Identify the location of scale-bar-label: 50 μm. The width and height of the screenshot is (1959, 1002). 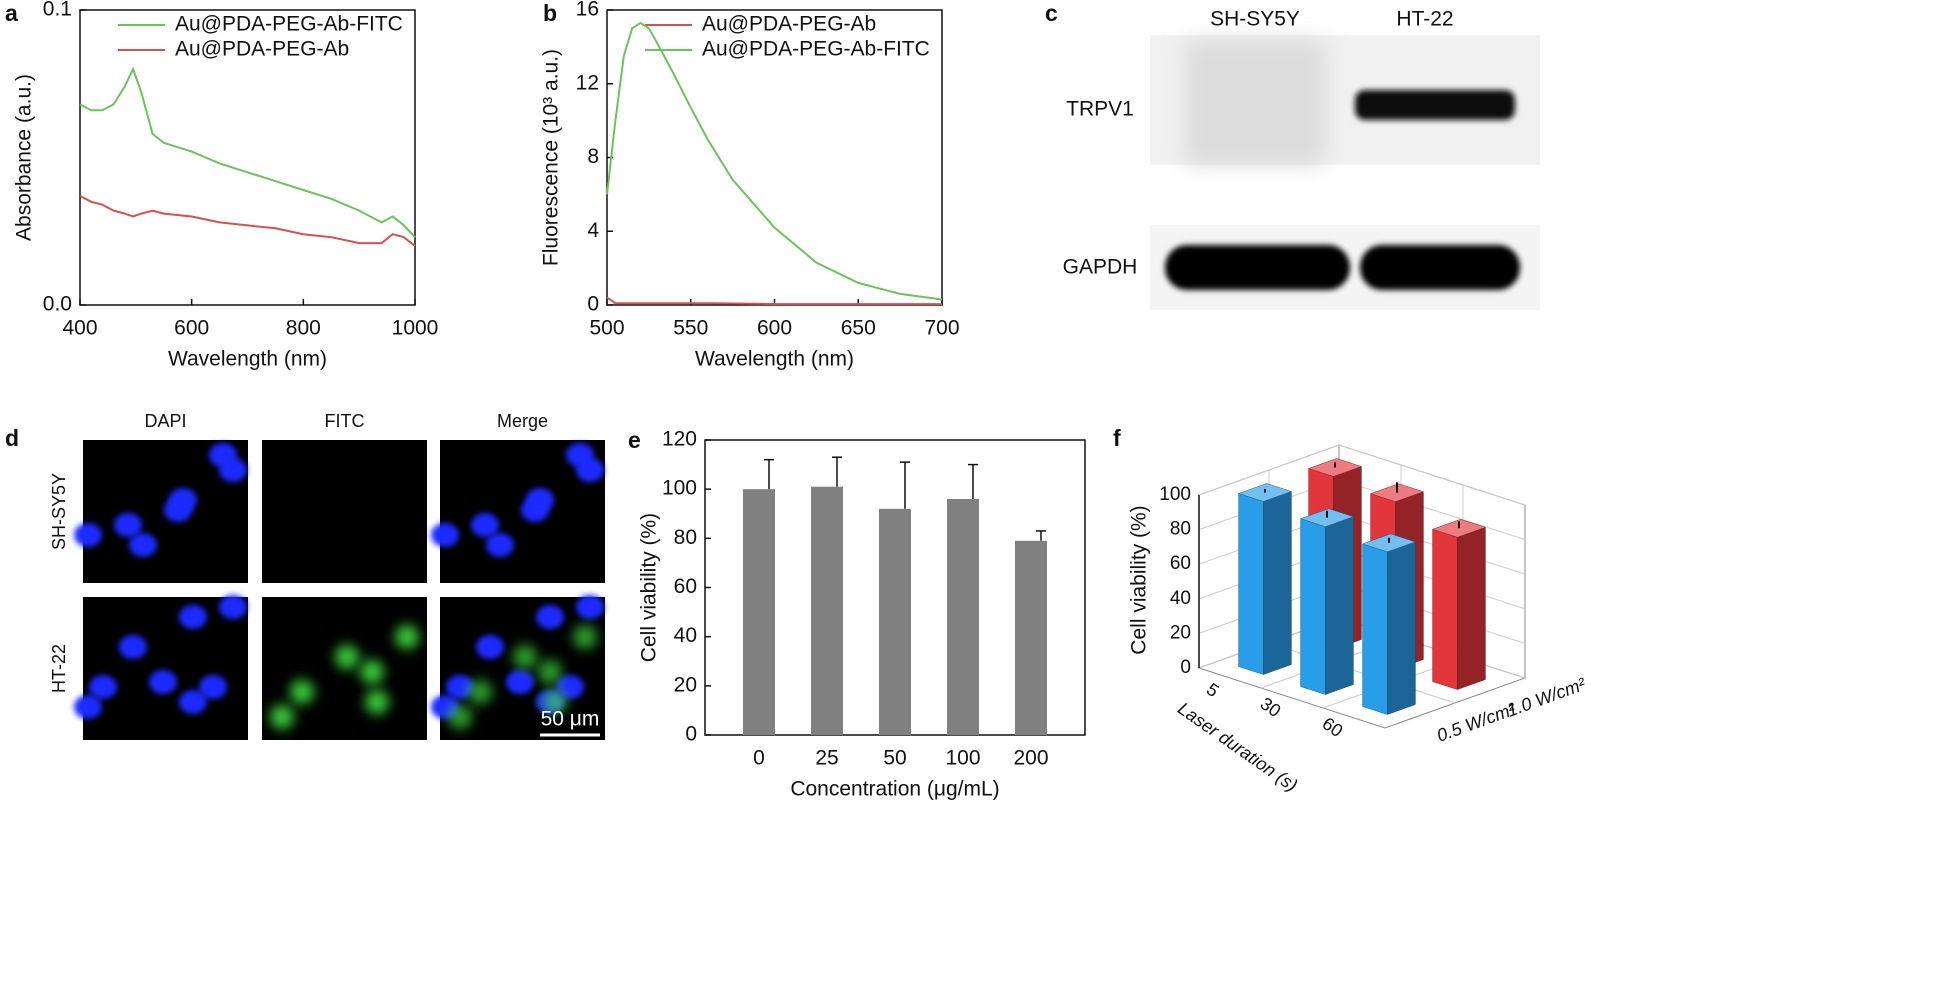
(570, 719).